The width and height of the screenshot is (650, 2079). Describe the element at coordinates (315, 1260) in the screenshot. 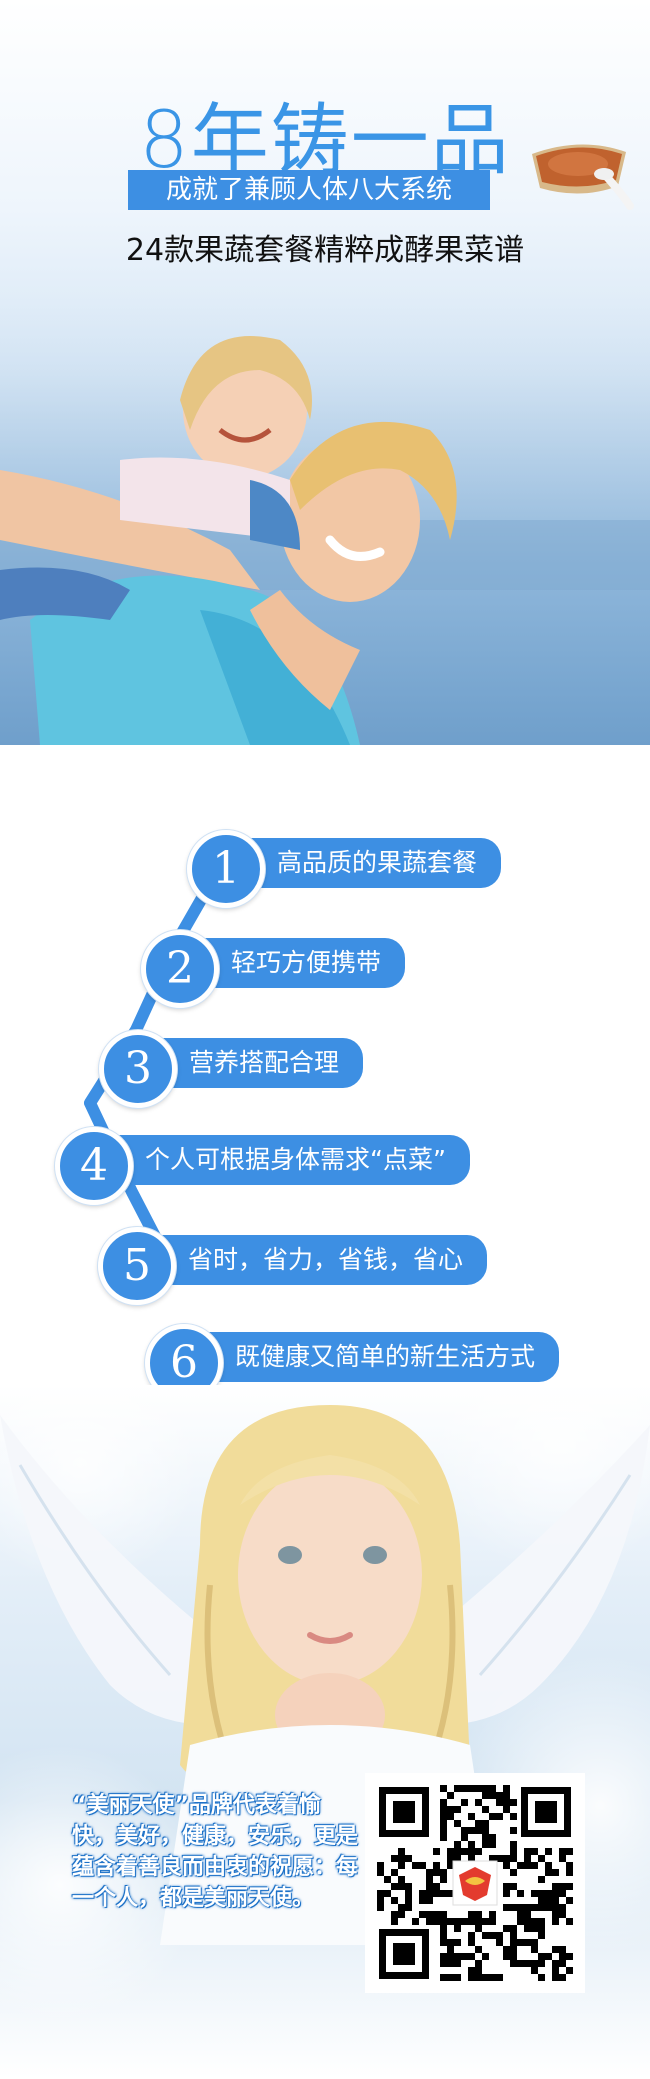

I see `feature-label: 省时，省力，省钱，省心` at that location.